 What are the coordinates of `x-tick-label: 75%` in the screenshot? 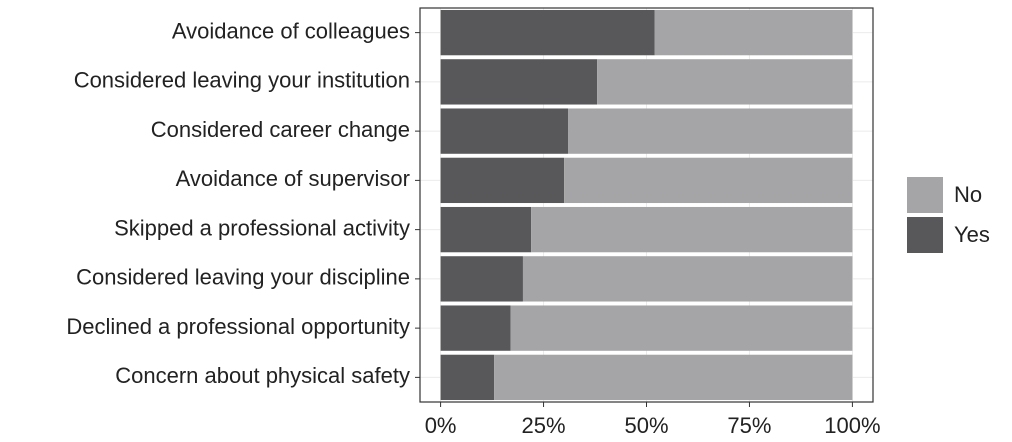 It's located at (749, 425).